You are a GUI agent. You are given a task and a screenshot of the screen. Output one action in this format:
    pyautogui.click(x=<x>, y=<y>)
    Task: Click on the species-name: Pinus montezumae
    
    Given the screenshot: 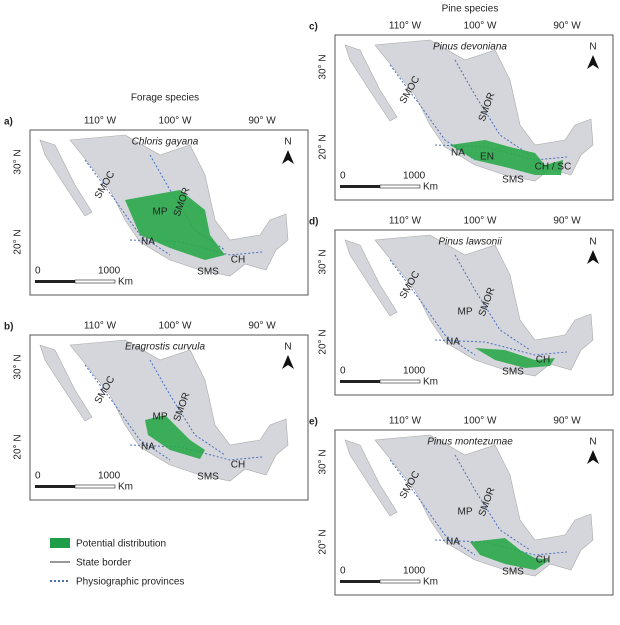 What is the action you would take?
    pyautogui.click(x=470, y=442)
    